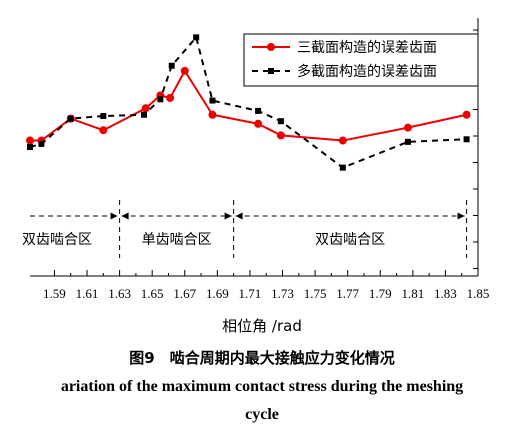 The height and width of the screenshot is (432, 524). Describe the element at coordinates (262, 358) in the screenshot. I see `figure-caption-cn: 图9 啮合周期内最大接触应力变化情况` at that location.